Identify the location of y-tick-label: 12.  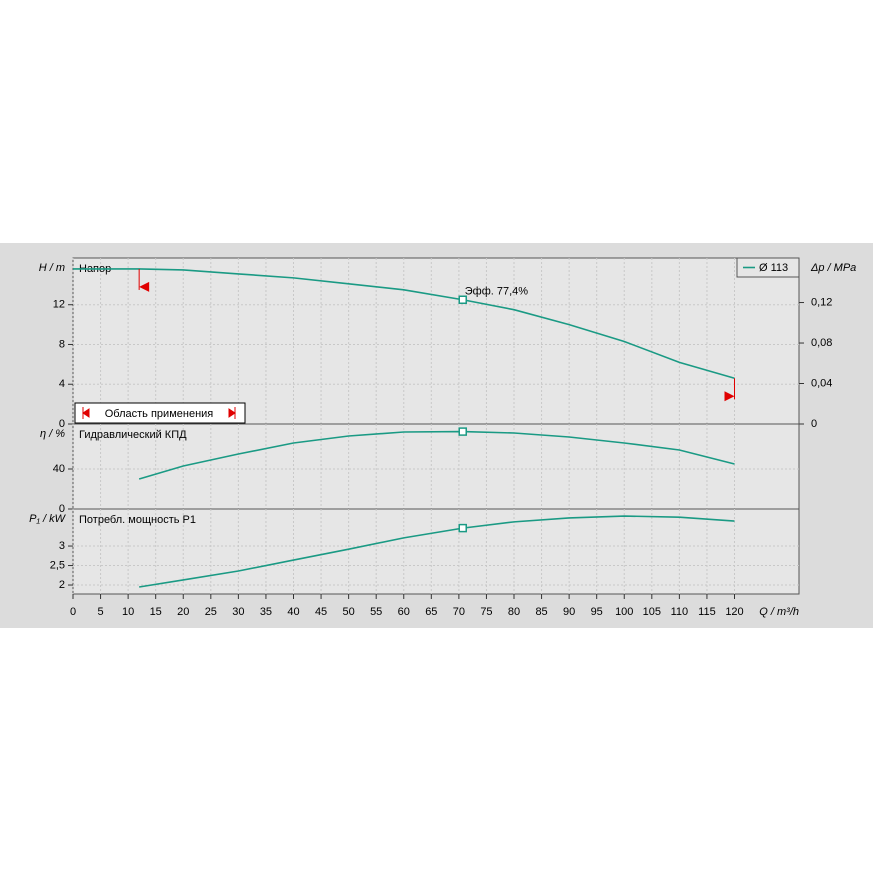
(59, 305).